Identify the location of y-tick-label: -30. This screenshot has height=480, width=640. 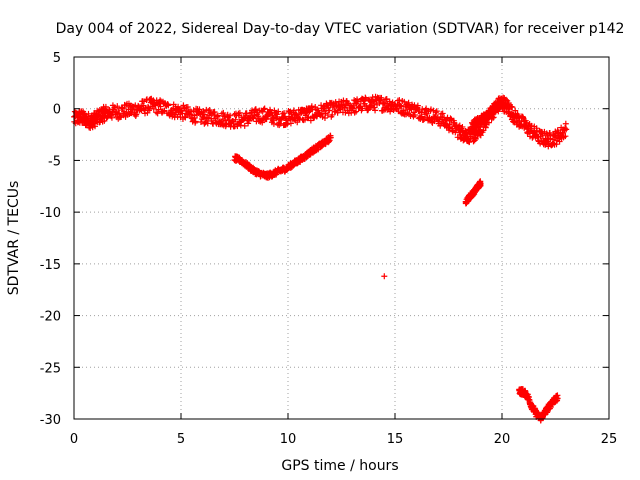
(50, 420).